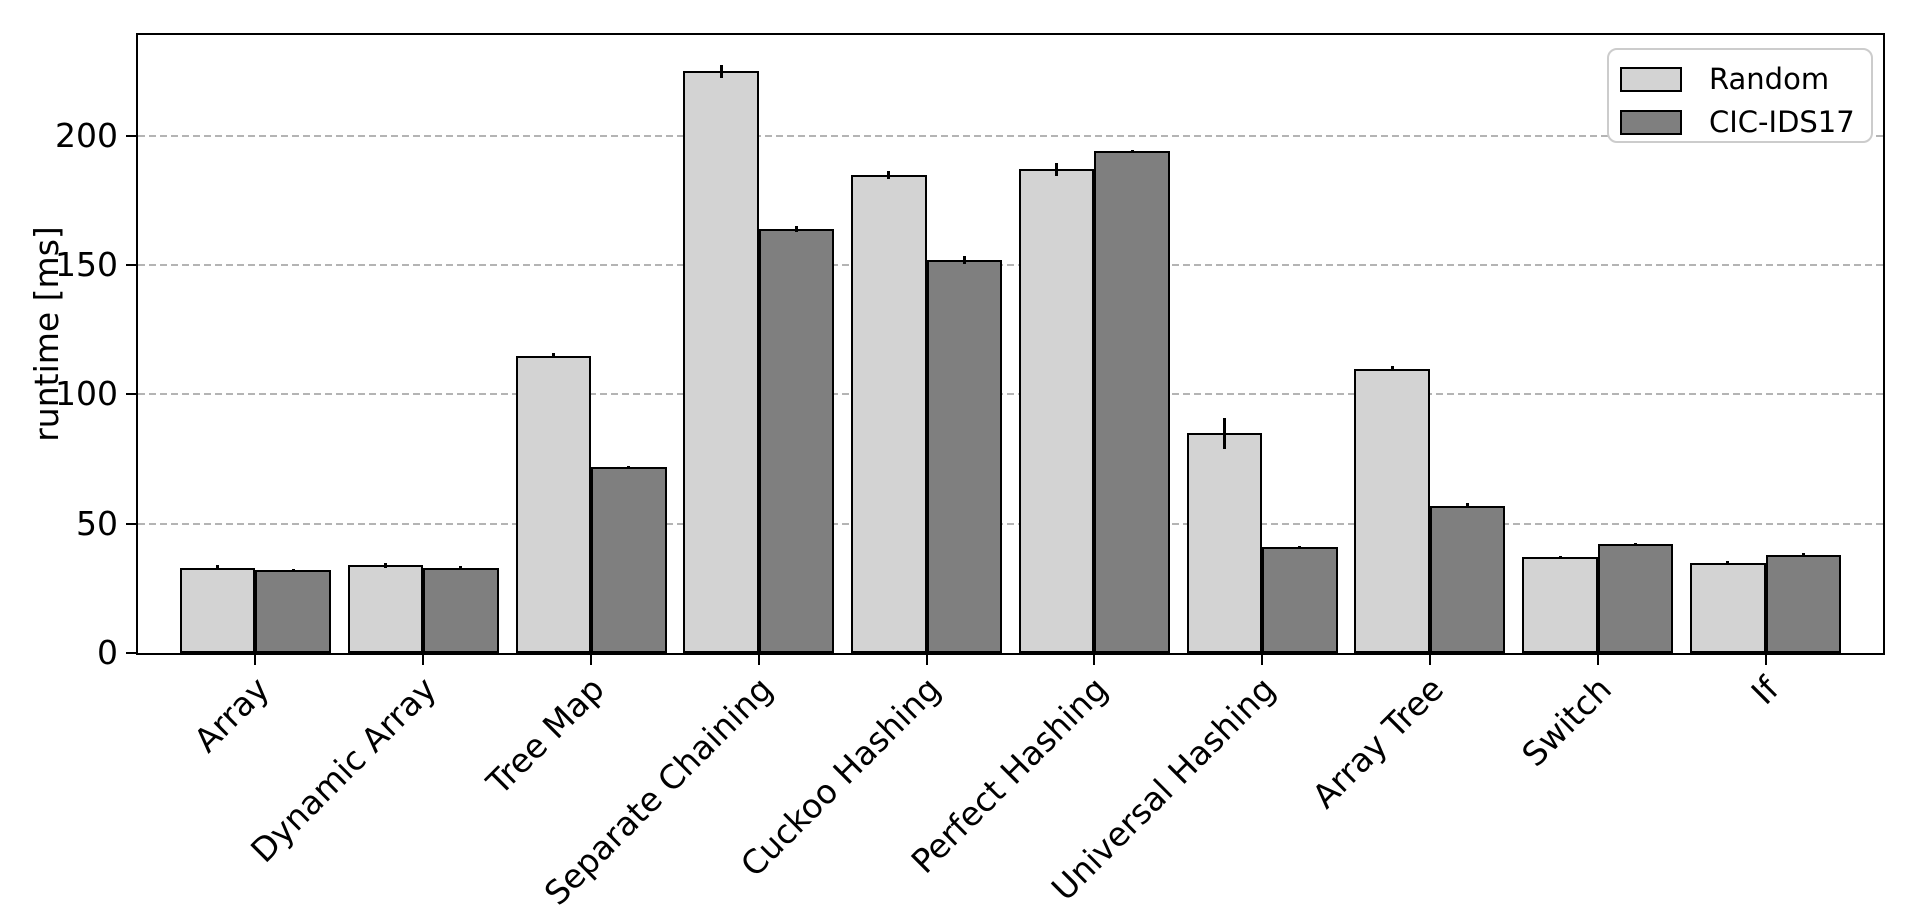 The width and height of the screenshot is (1918, 918). I want to click on x-tick-if, so click(1765, 660).